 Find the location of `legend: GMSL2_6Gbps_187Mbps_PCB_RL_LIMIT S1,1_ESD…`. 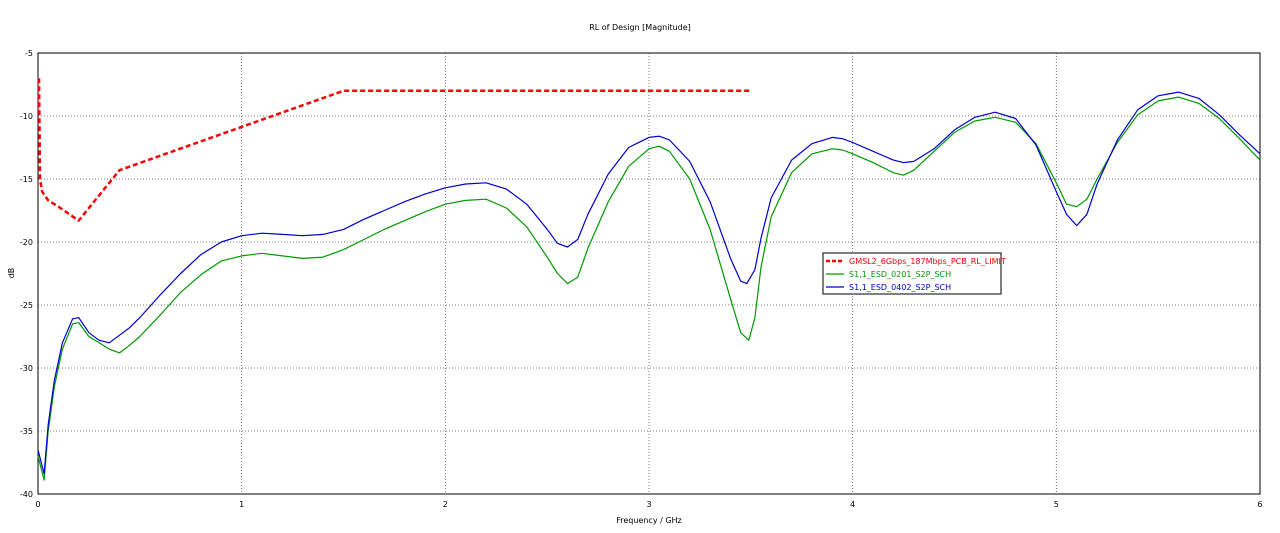

legend: GMSL2_6Gbps_187Mbps_PCB_RL_LIMIT S1,1_ESD… is located at coordinates (914, 273).